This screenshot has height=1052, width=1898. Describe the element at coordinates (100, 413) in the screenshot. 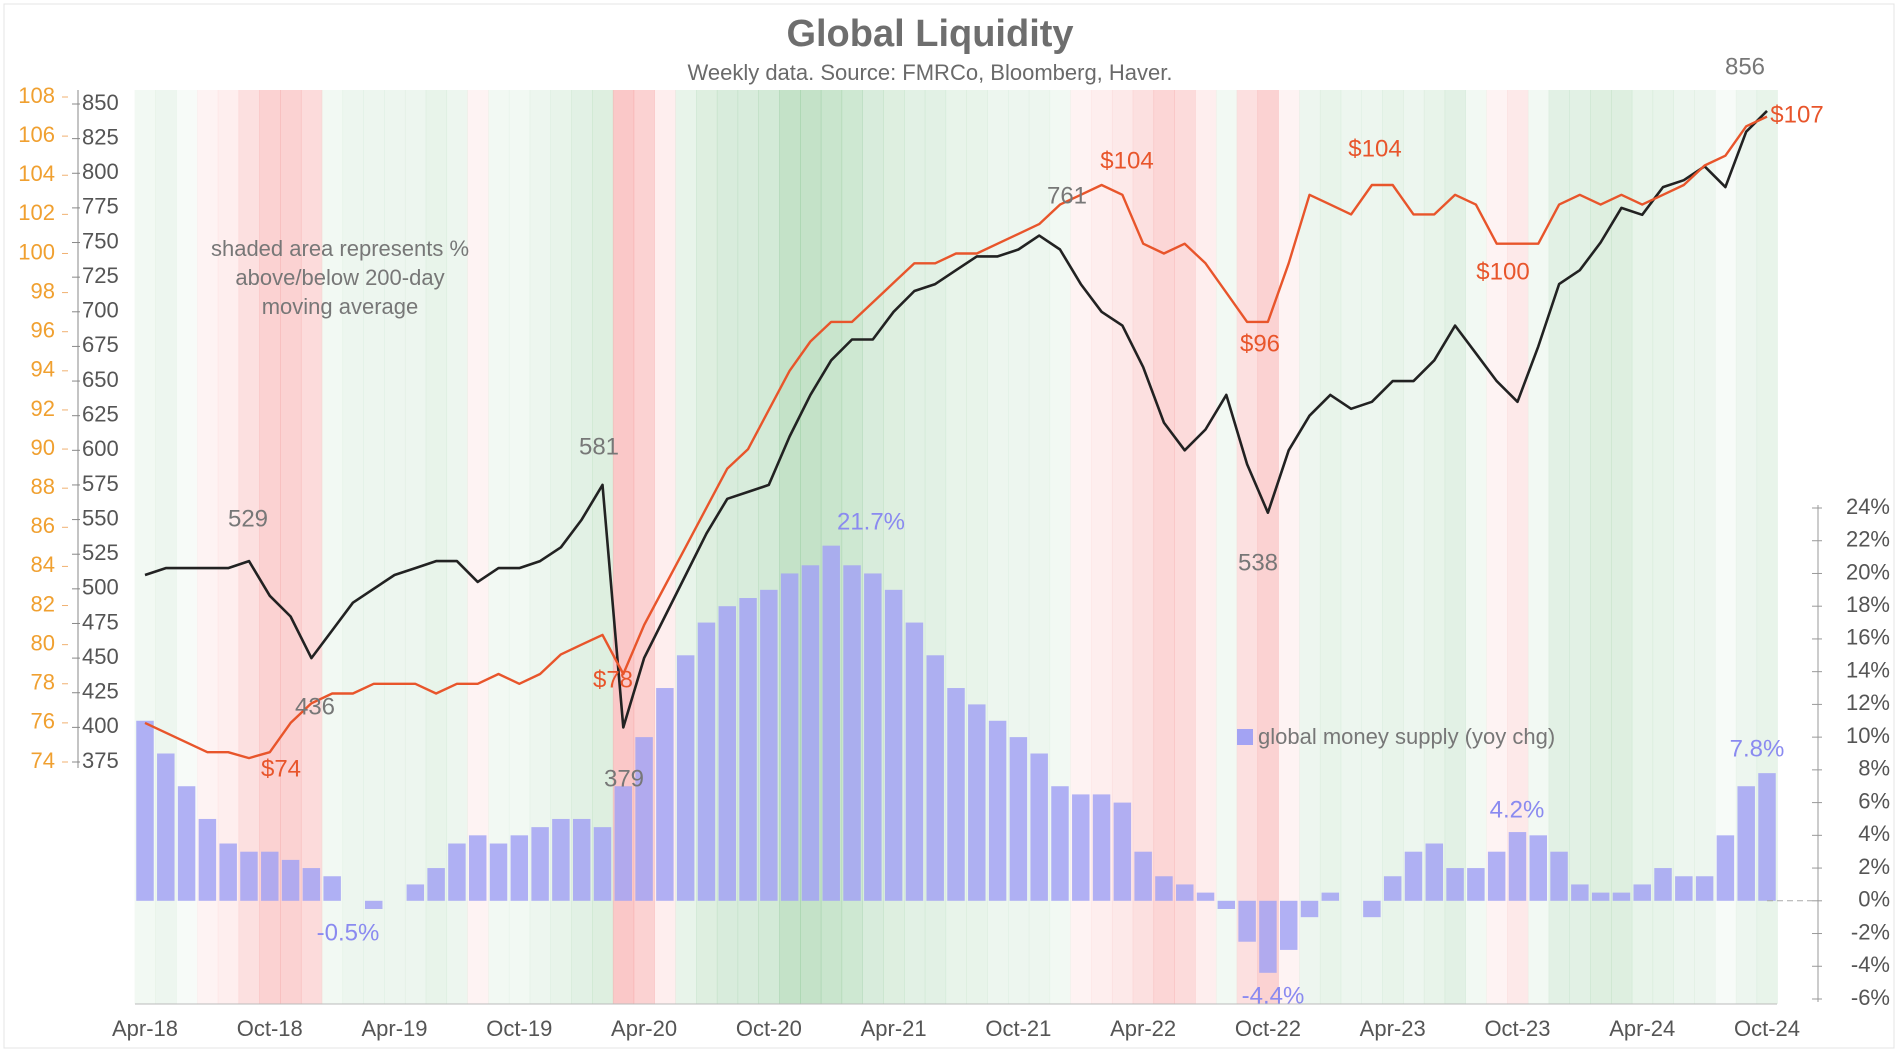

I see `y-tick-label: 625` at that location.